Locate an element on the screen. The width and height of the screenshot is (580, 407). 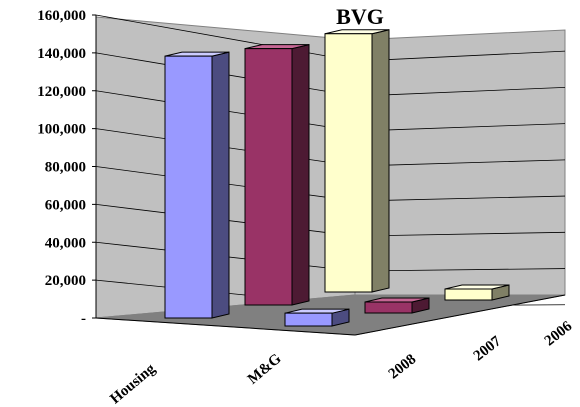
y-tick-label: 60,000 is located at coordinates (65, 205).